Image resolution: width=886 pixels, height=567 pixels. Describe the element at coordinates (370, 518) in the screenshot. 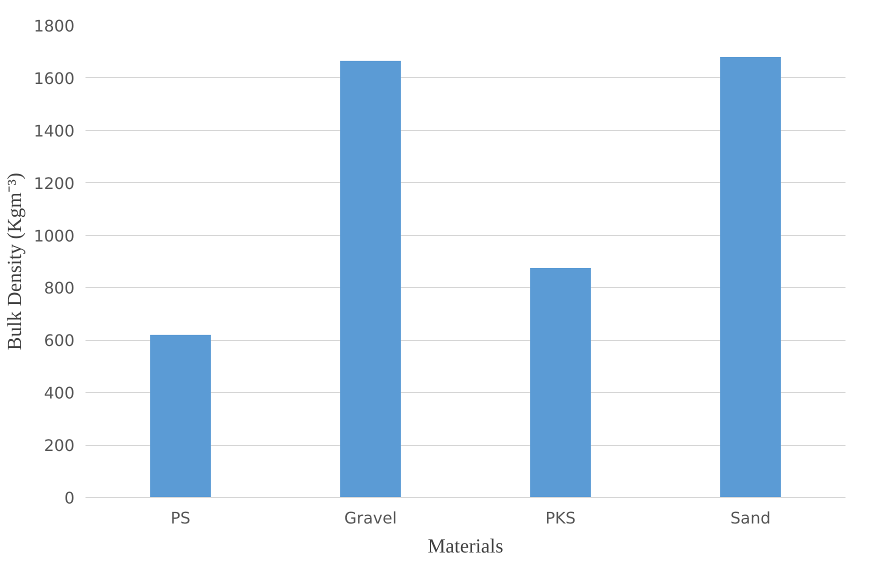

I see `x-tick-label: Gravel` at that location.